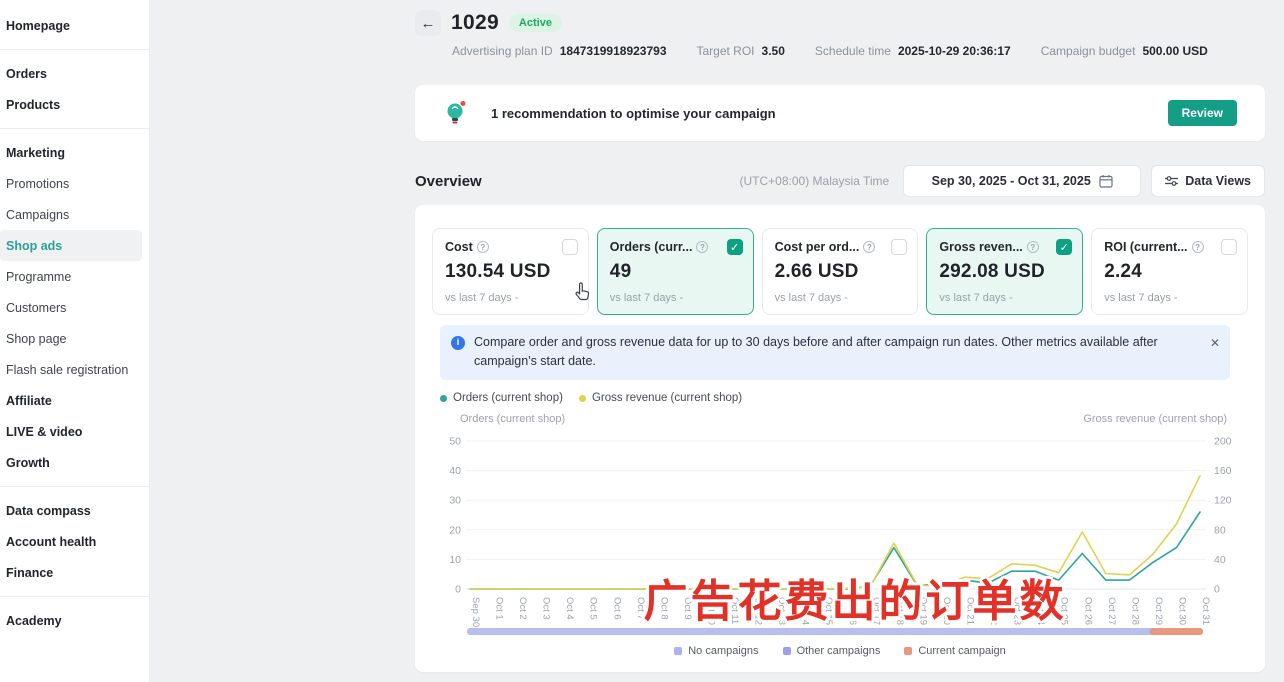 This screenshot has width=1284, height=682. I want to click on svg-text: Oct 19, so click(922, 611).